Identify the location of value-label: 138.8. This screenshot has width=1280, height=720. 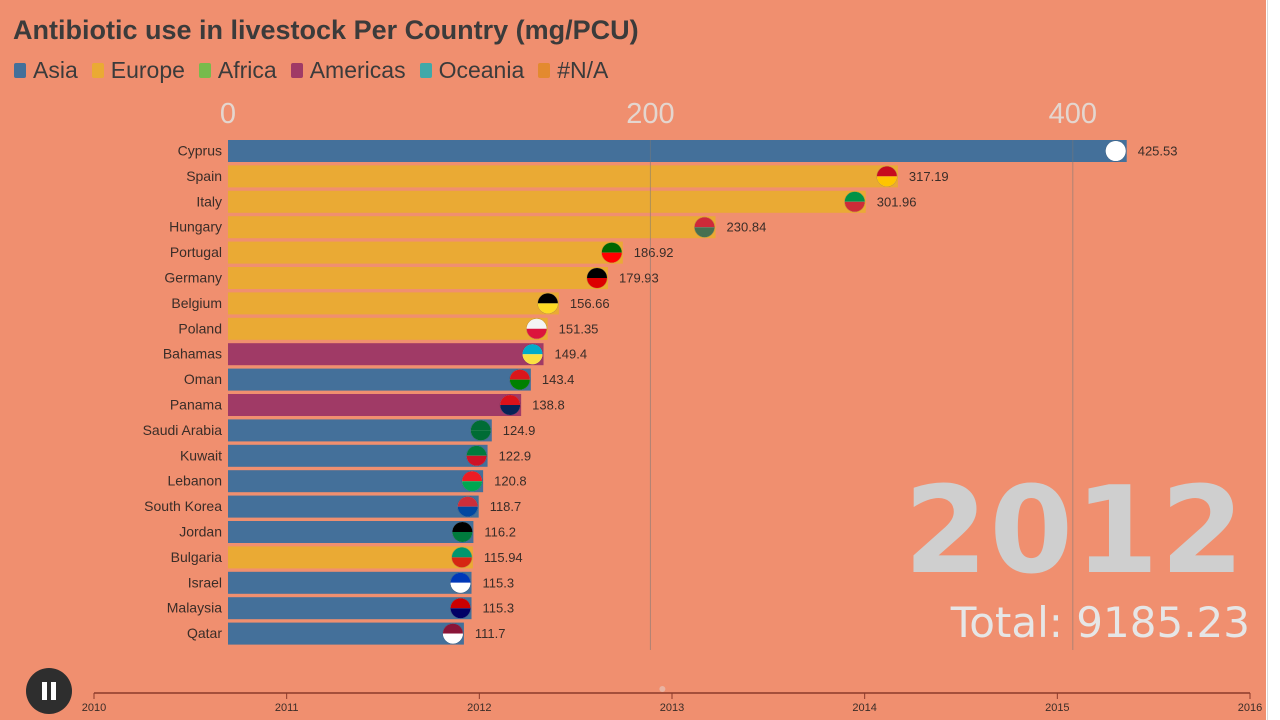
(548, 405).